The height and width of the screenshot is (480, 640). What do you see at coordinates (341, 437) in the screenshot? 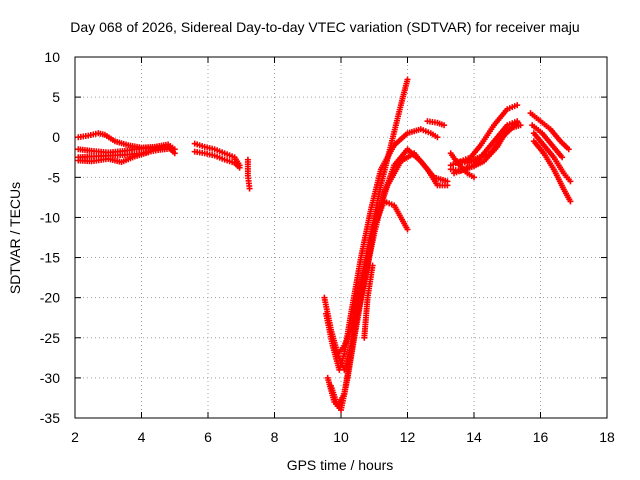
I see `x-tick-label: 10` at bounding box center [341, 437].